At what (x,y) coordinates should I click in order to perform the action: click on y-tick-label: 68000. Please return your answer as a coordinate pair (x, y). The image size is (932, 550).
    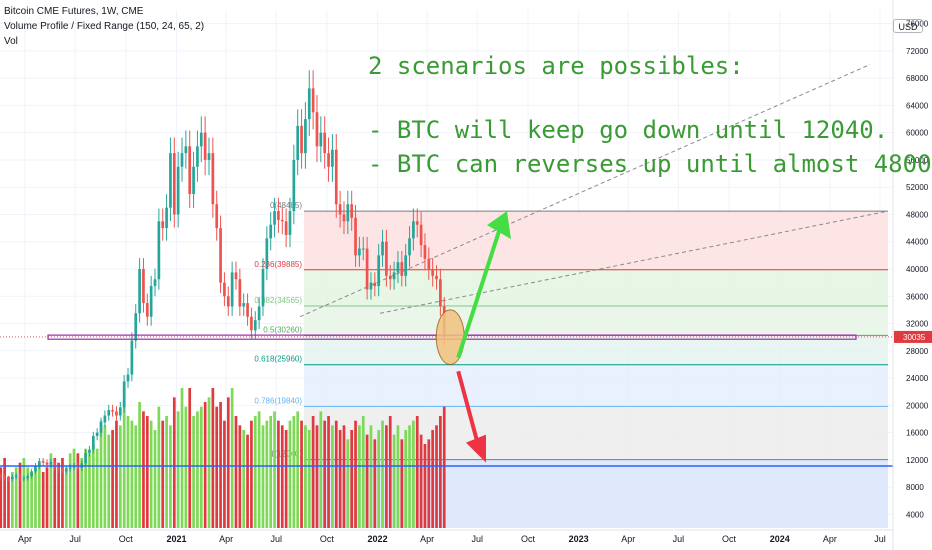
    Looking at the image, I should click on (917, 78).